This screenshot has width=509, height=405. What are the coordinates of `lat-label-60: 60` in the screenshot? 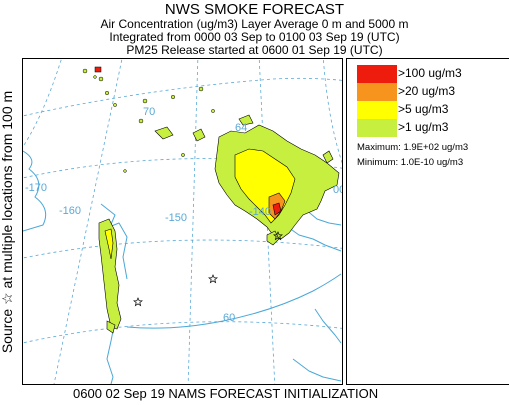 It's located at (229, 318).